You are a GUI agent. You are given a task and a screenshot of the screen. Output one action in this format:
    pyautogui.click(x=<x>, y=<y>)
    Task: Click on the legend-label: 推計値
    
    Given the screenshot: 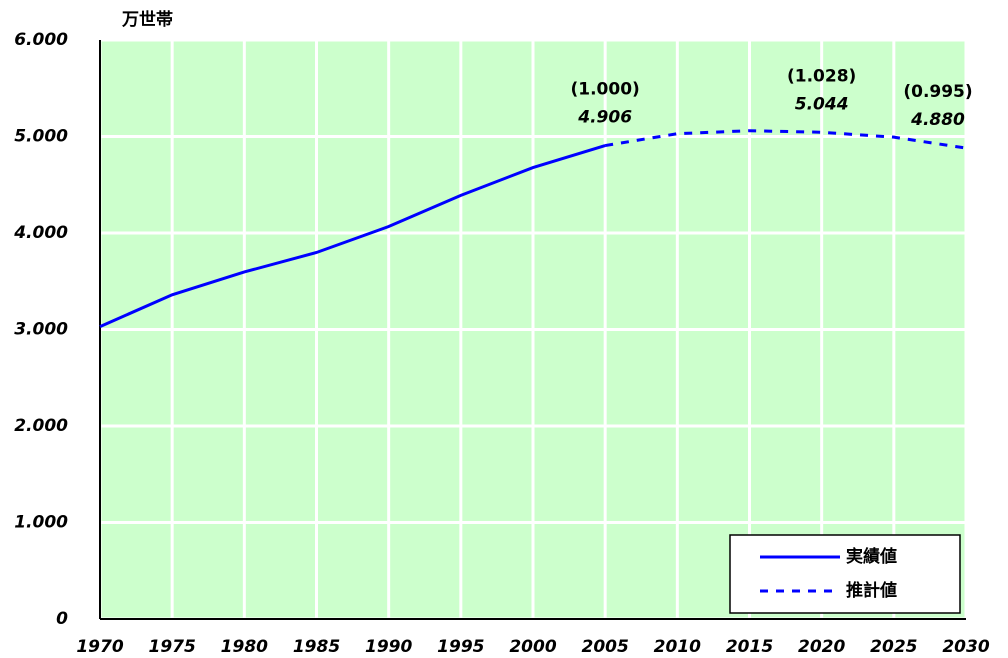 What is the action you would take?
    pyautogui.click(x=871, y=590)
    